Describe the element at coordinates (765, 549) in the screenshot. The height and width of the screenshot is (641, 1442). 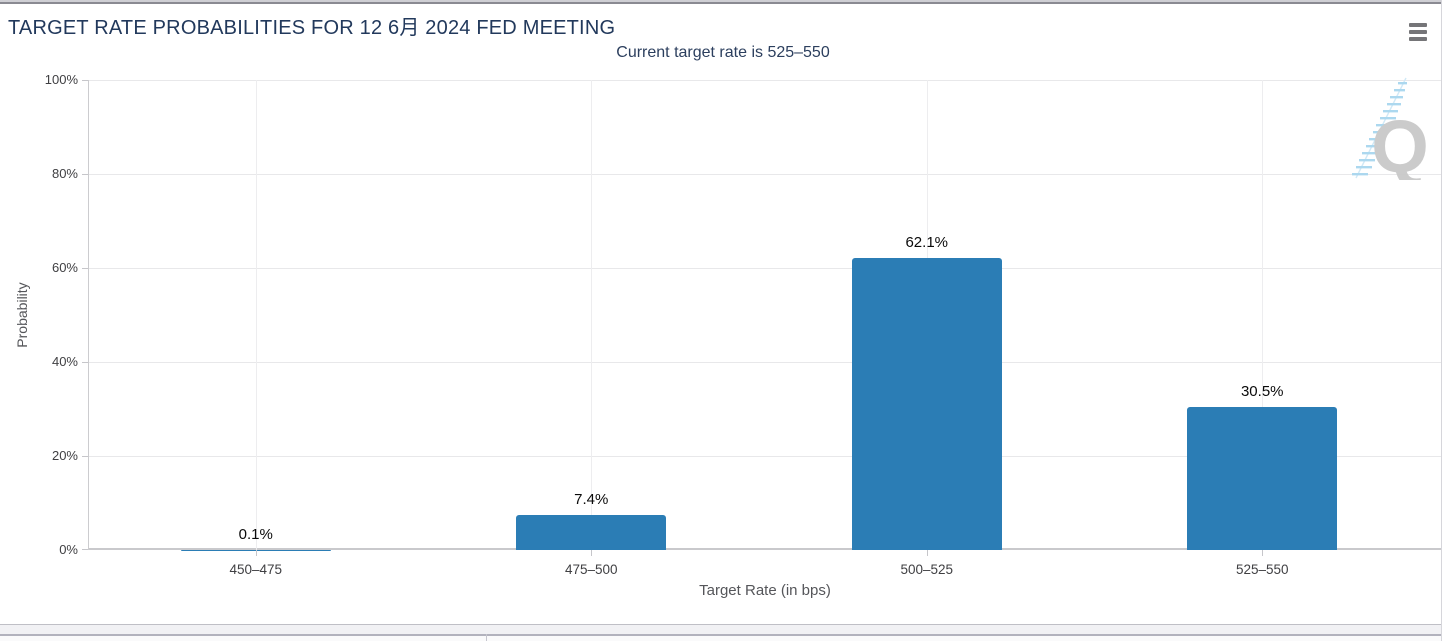
I see `x-axis-line` at that location.